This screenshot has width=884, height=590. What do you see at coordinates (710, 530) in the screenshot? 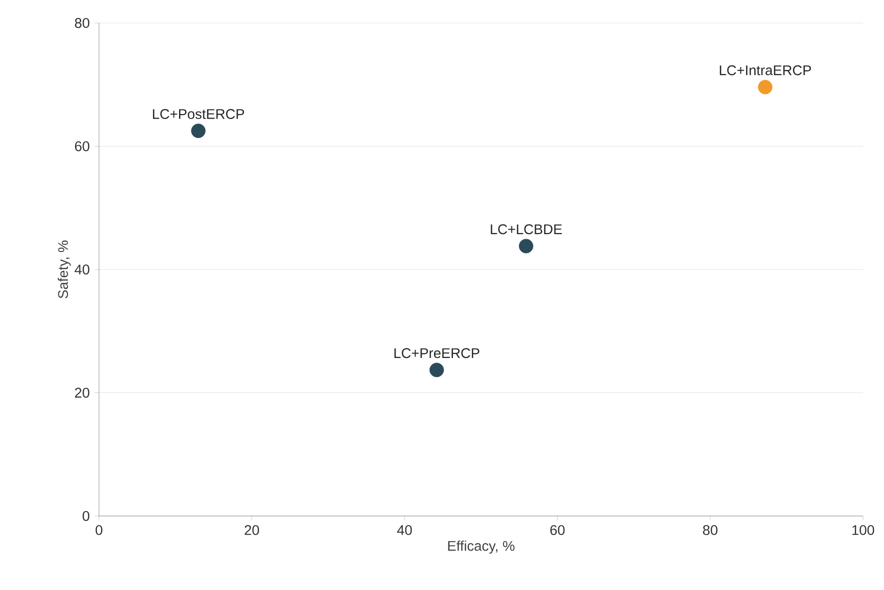
I see `x-tick-label: 80` at bounding box center [710, 530].